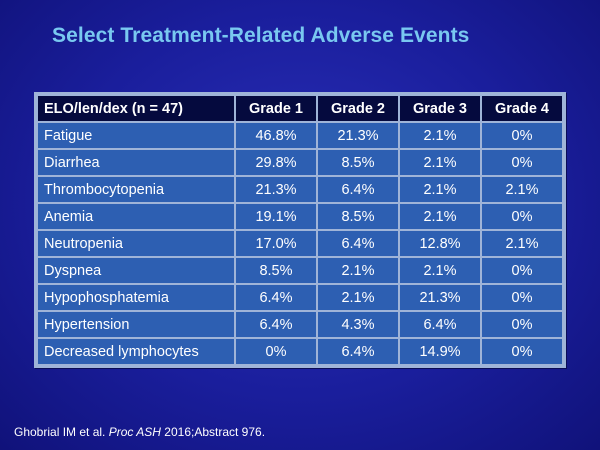 This screenshot has width=600, height=450. What do you see at coordinates (276, 270) in the screenshot?
I see `grade-1-value: 8.5%` at bounding box center [276, 270].